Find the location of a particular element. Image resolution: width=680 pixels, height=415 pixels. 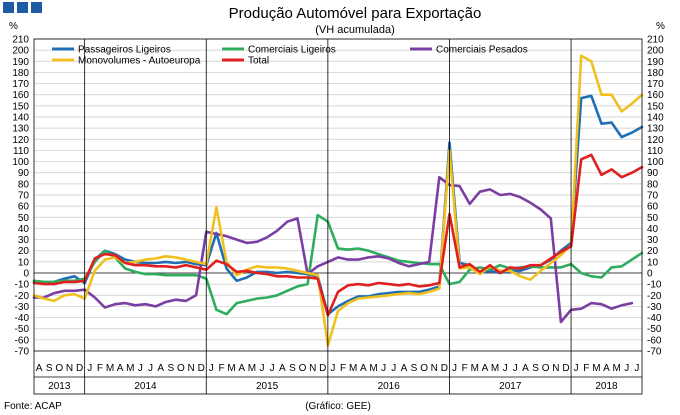

y-tick-label-right: 110 is located at coordinates (655, 151).